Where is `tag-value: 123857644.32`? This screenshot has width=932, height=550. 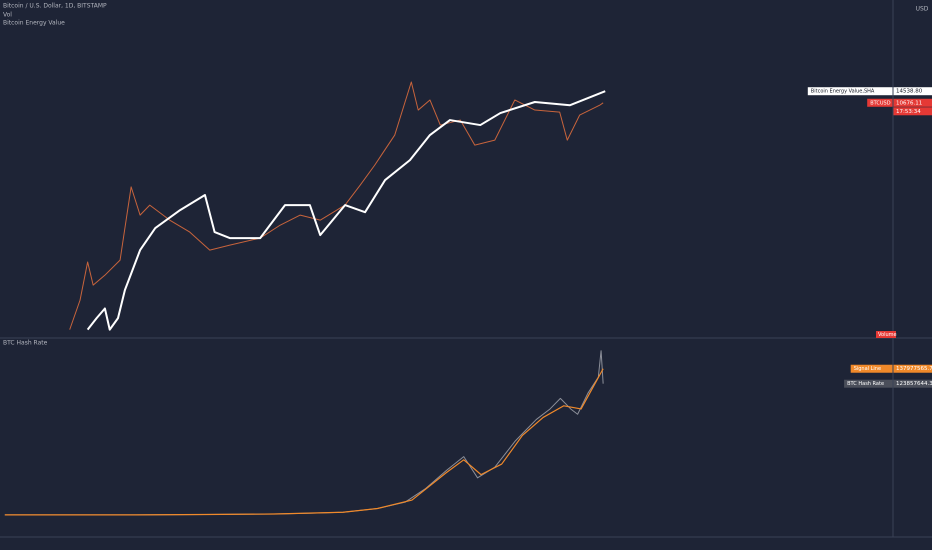
tag-value: 123857644.32 is located at coordinates (914, 384).